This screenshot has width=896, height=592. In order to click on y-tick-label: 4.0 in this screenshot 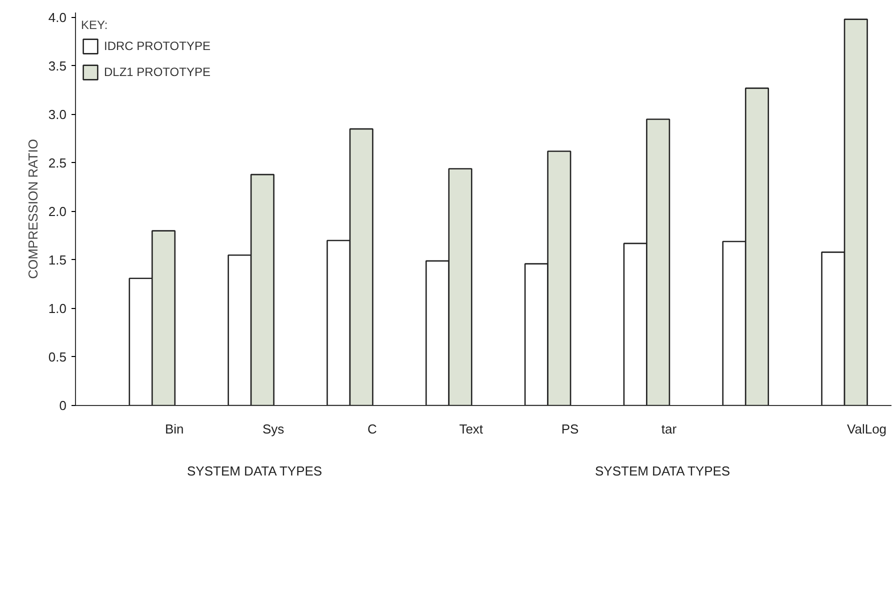, I will do `click(57, 17)`.